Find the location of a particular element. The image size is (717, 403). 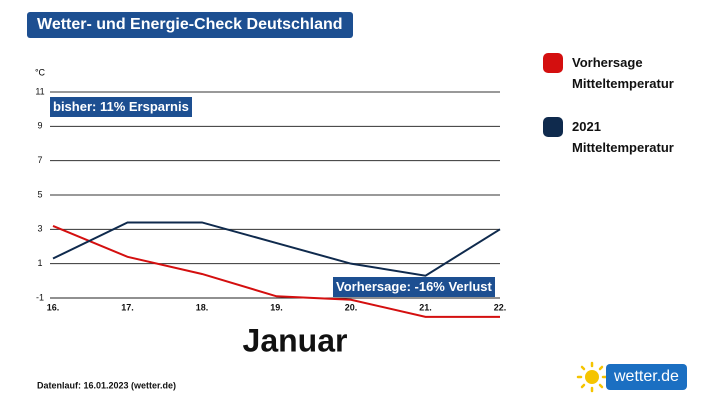

x-tick-label: 22. is located at coordinates (500, 307).